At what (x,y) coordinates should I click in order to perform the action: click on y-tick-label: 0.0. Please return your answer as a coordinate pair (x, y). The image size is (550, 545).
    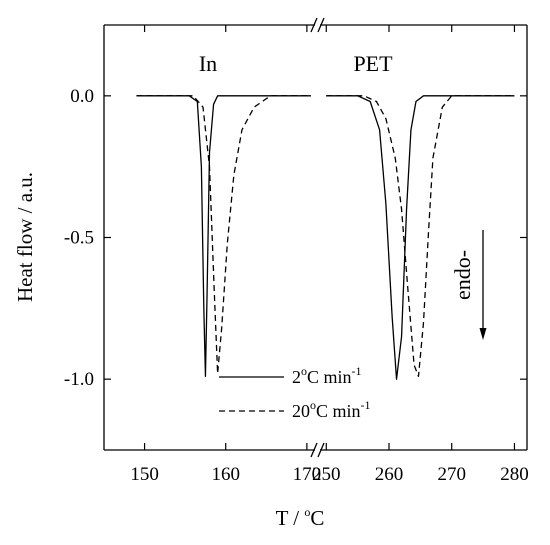
    Looking at the image, I should click on (82, 96).